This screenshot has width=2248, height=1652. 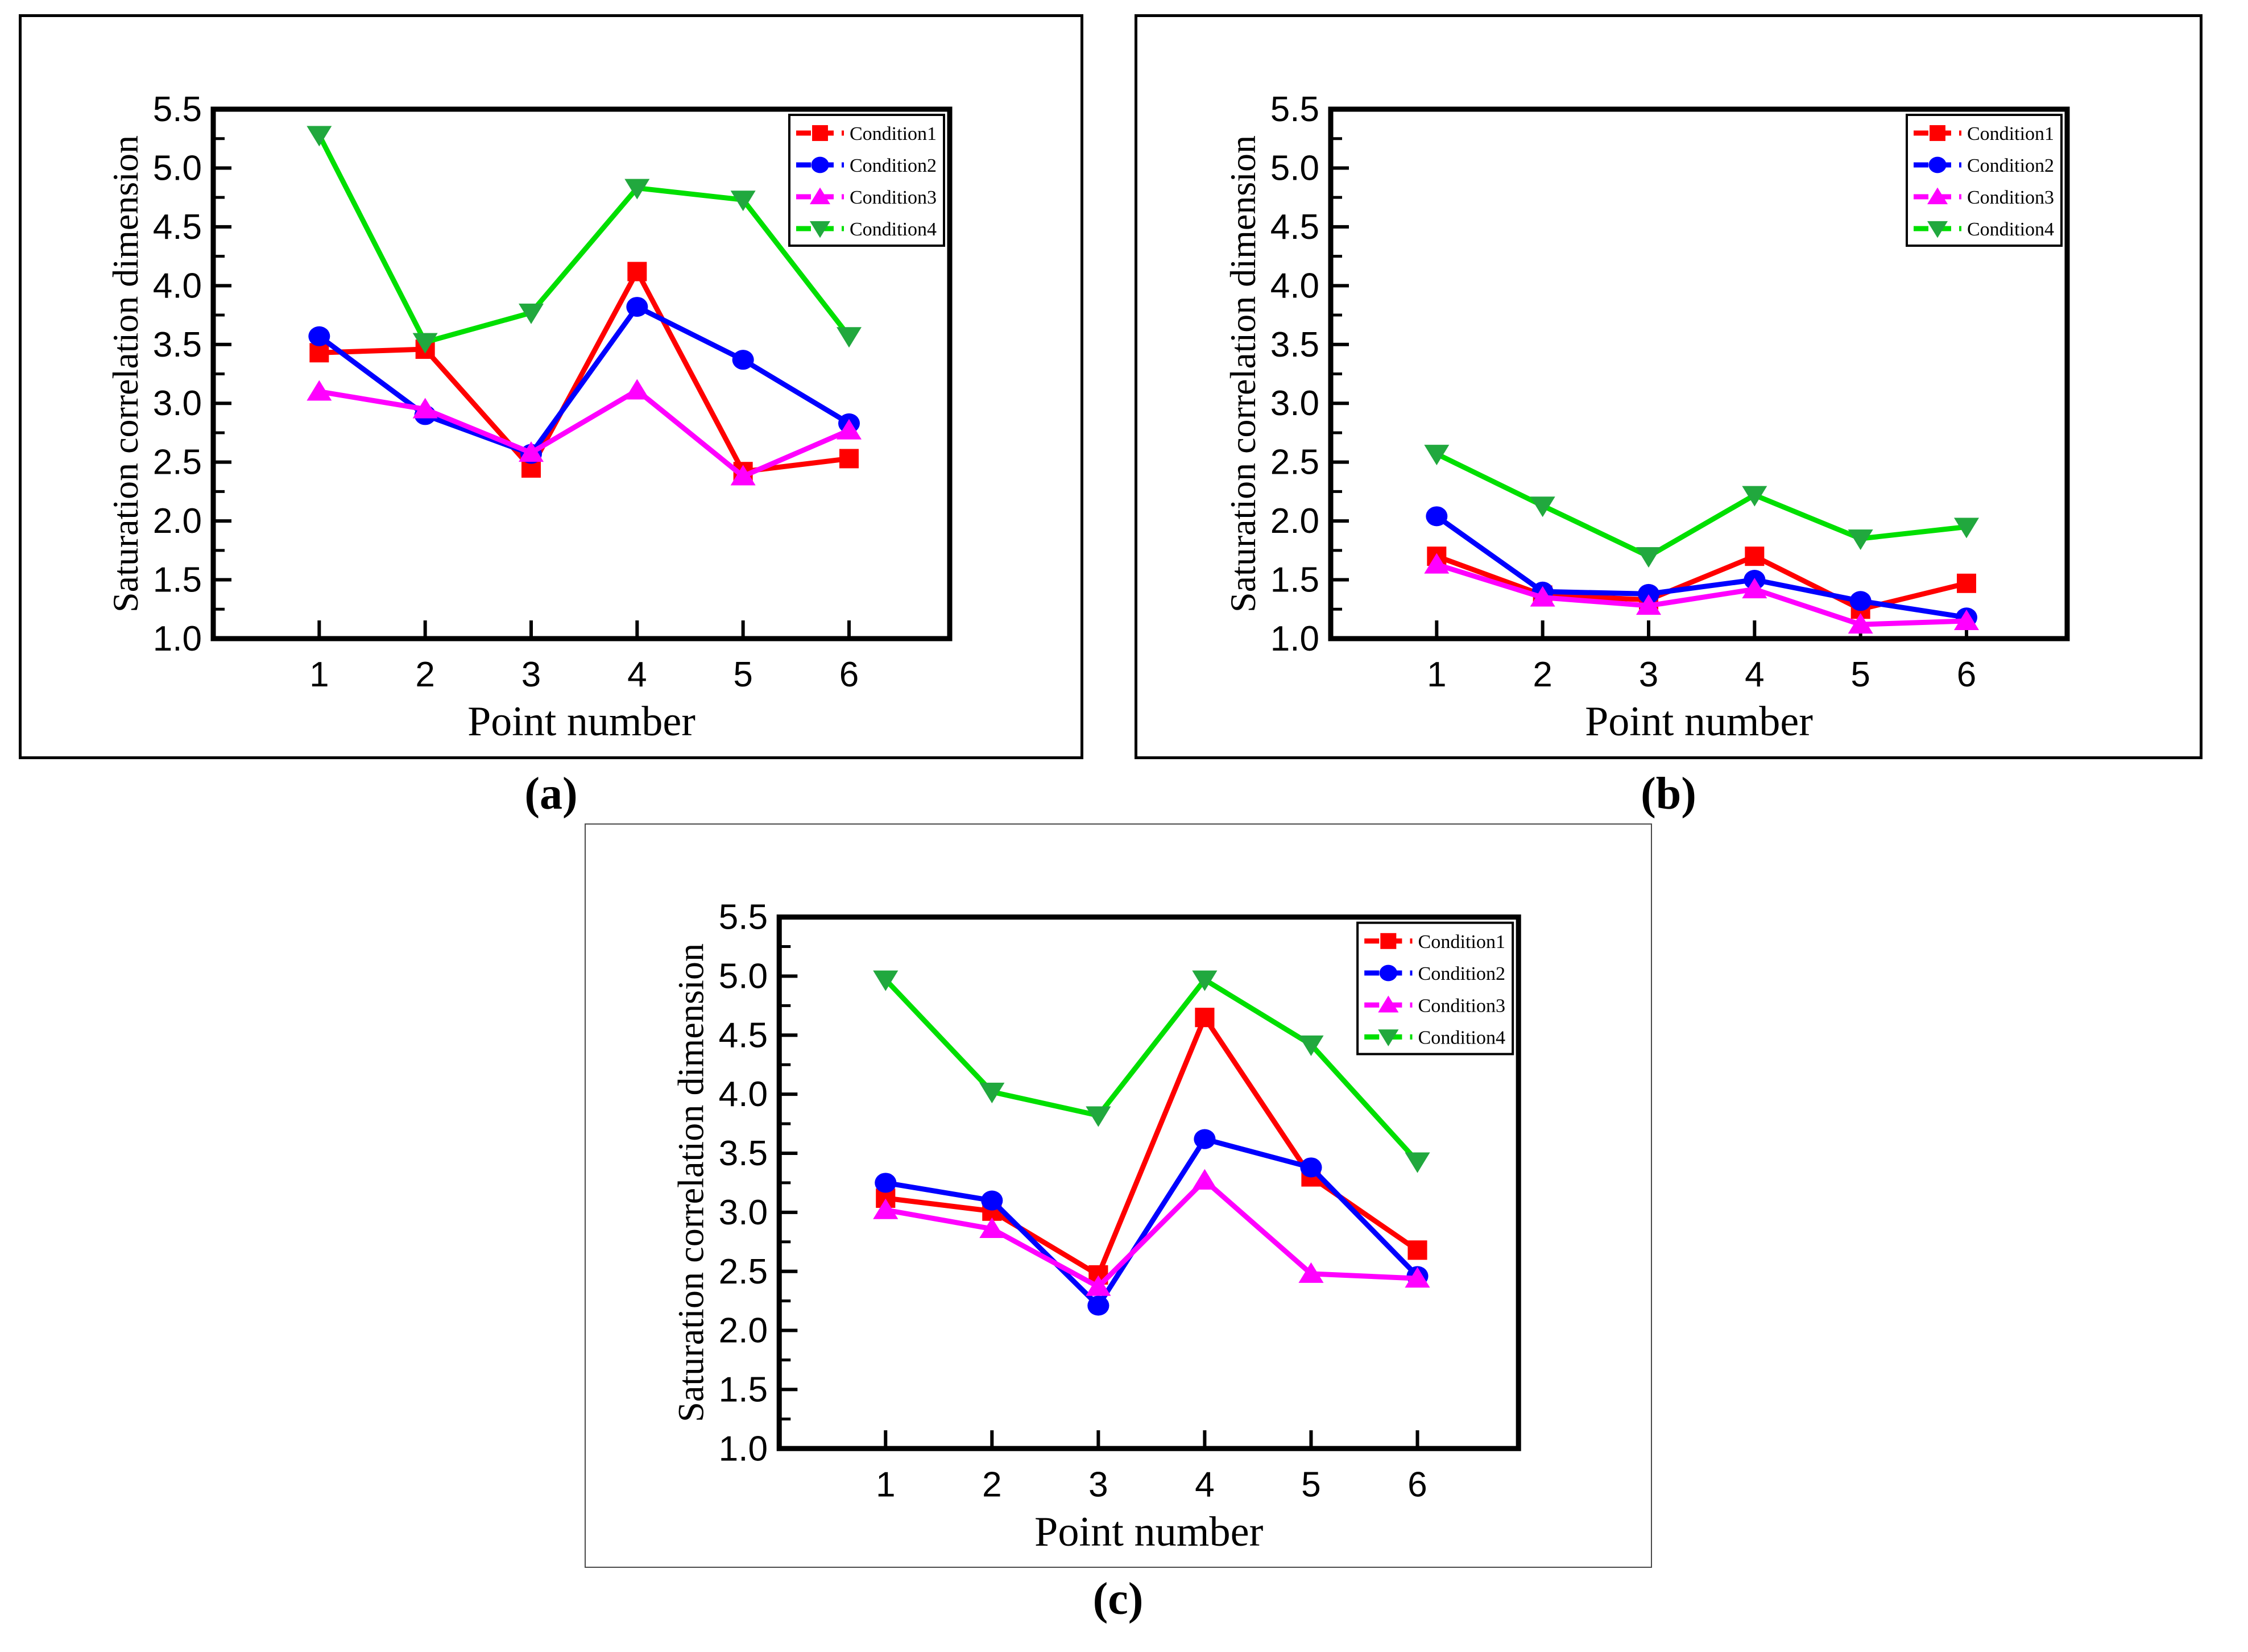 I want to click on legend-label: Condition4, so click(x=893, y=229).